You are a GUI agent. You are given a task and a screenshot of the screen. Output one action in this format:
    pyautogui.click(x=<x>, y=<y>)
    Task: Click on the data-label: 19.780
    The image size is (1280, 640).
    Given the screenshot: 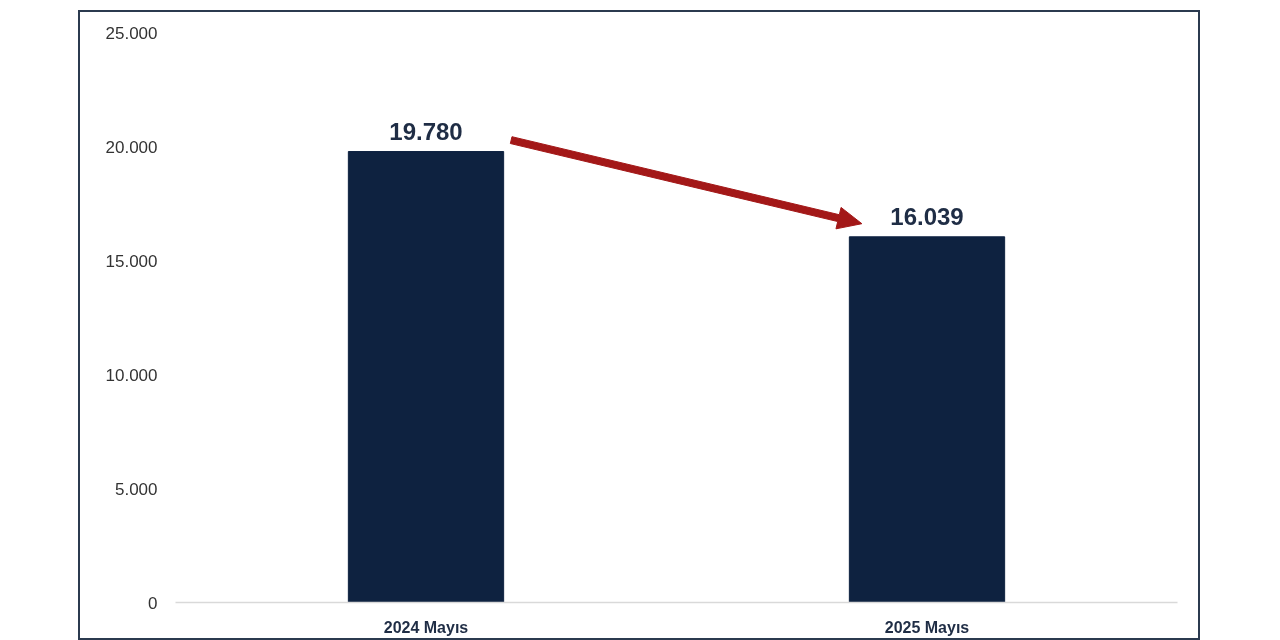 What is the action you would take?
    pyautogui.click(x=426, y=131)
    